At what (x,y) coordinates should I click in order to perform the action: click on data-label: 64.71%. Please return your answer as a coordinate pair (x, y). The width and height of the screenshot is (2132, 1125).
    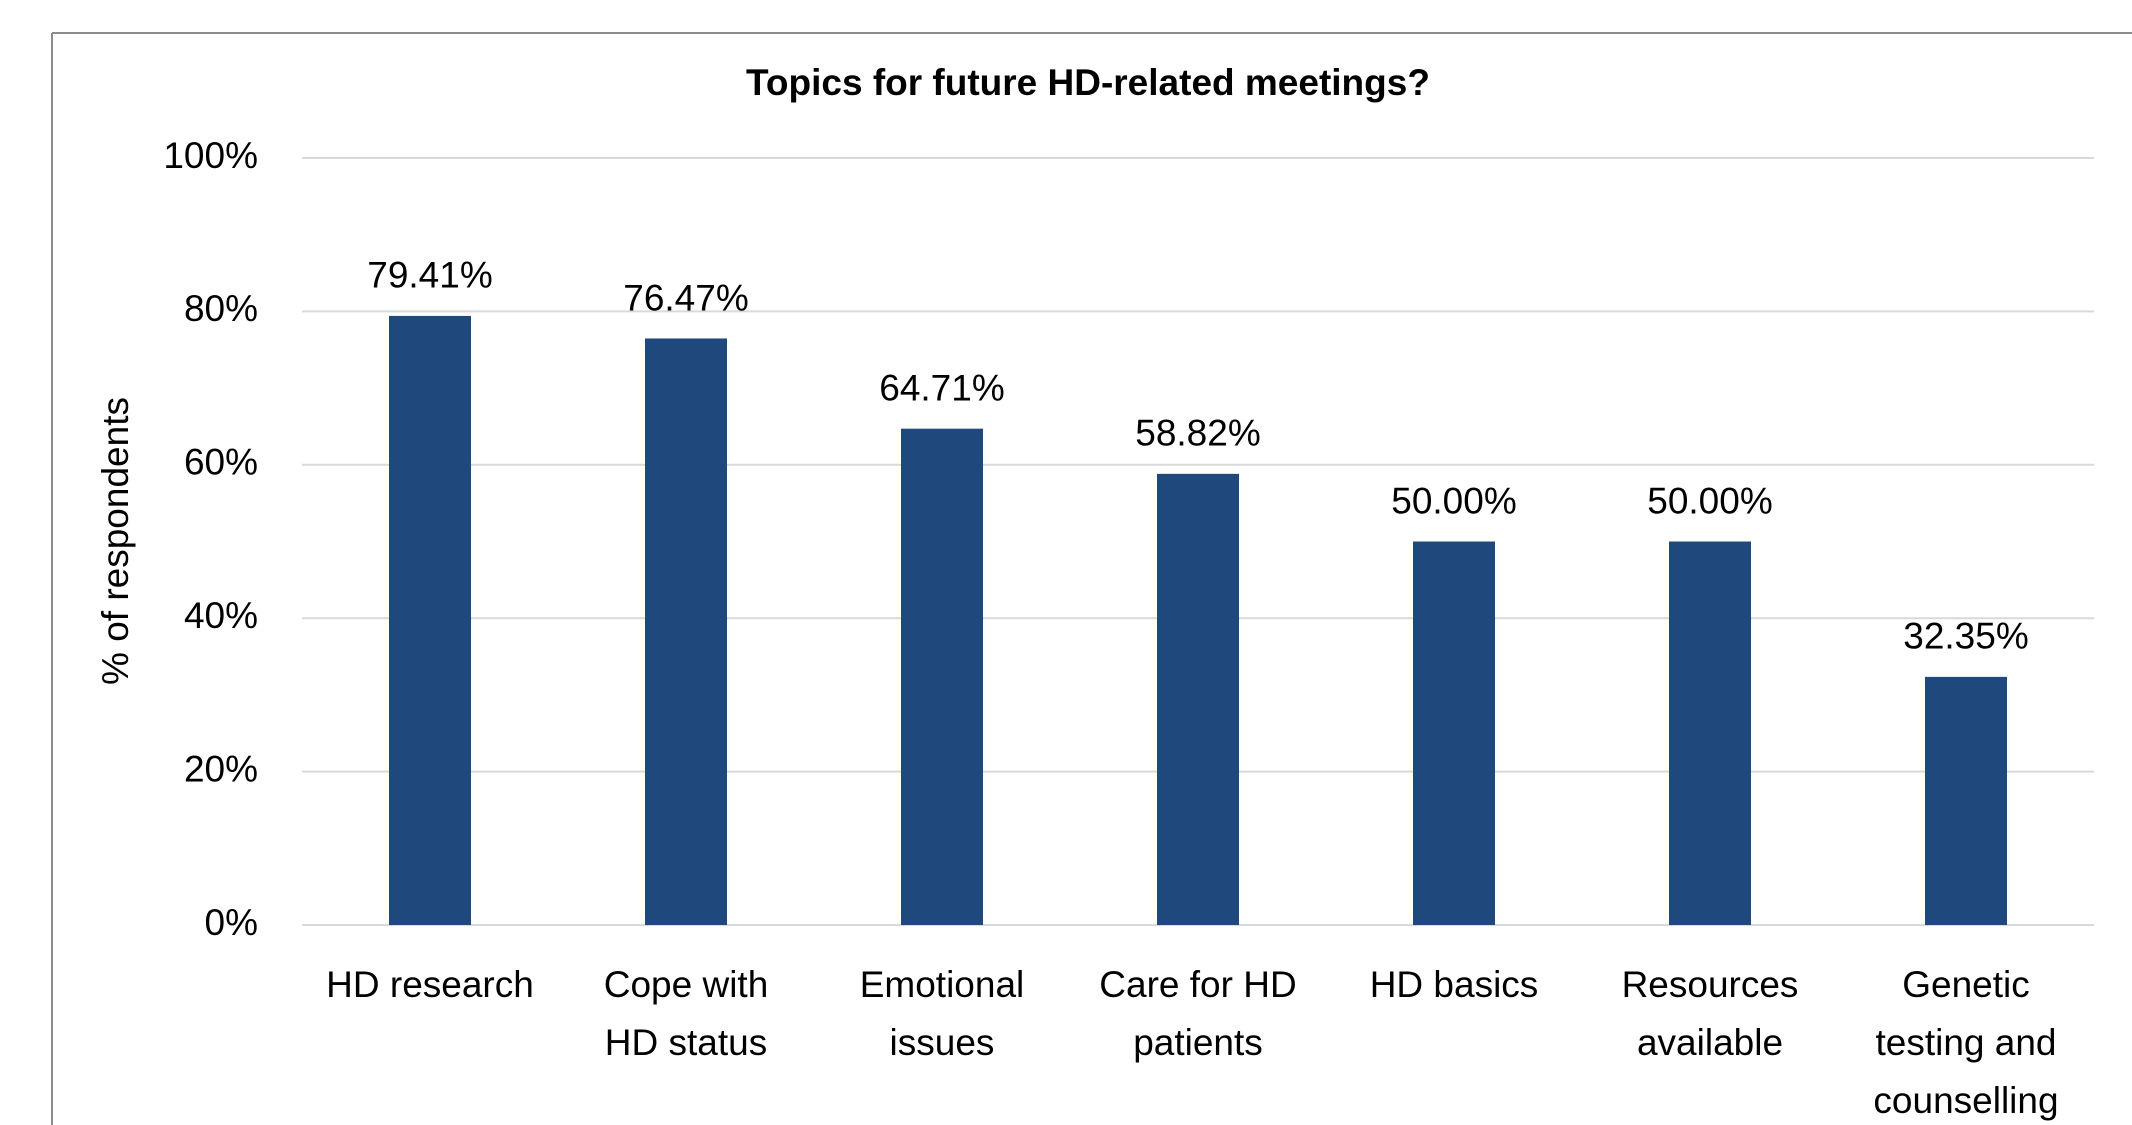
    Looking at the image, I should click on (942, 387).